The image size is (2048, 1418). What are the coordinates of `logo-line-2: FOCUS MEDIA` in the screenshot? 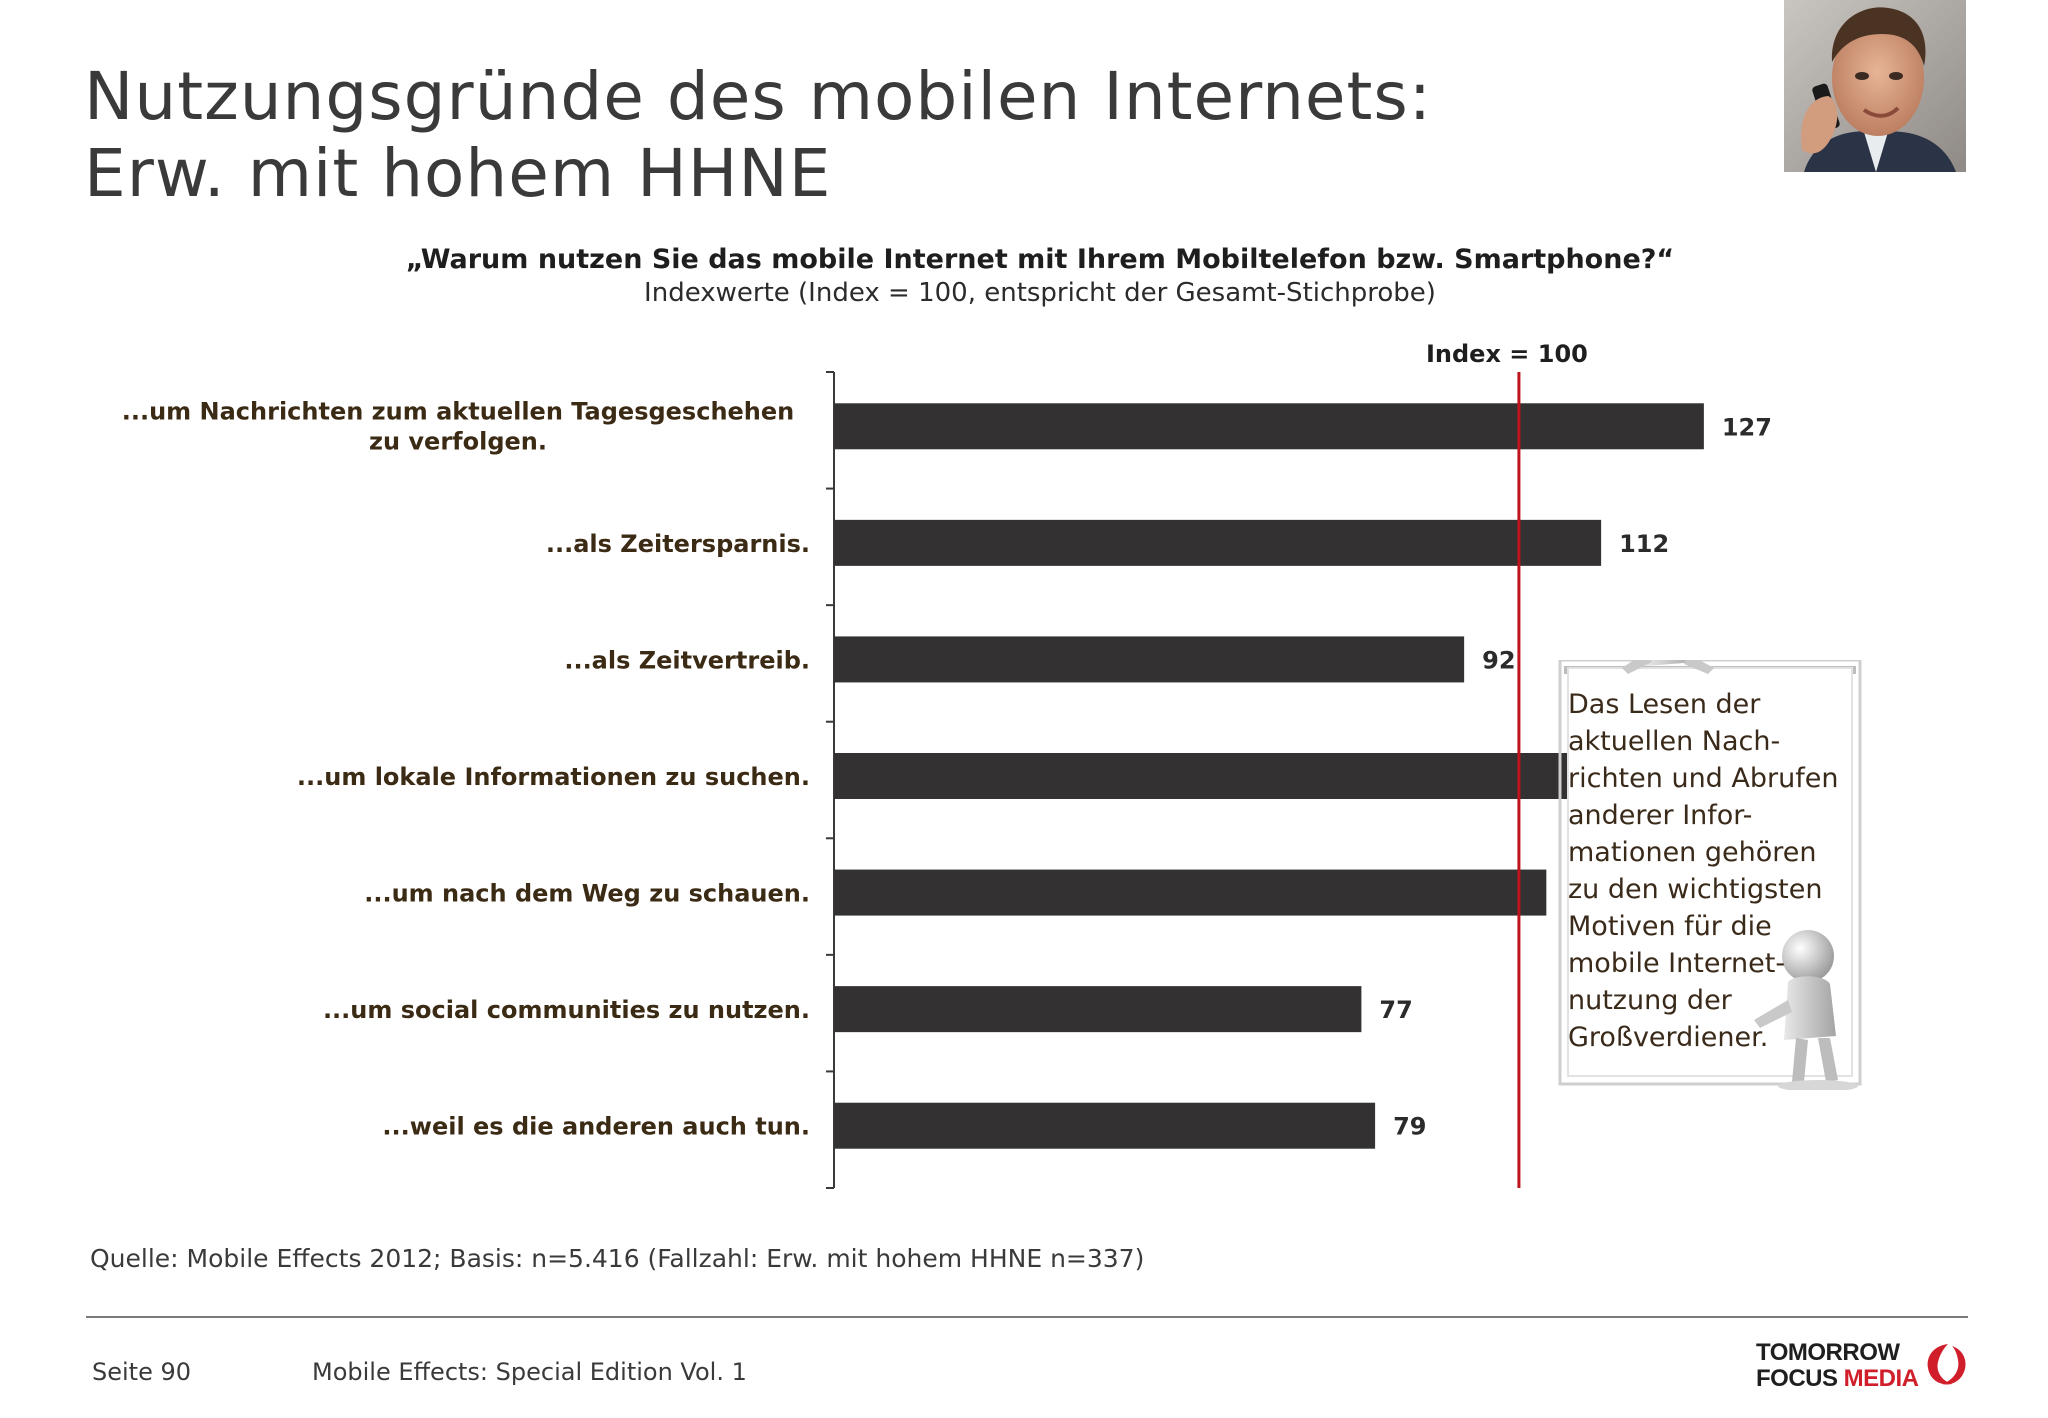 It's located at (1837, 1379).